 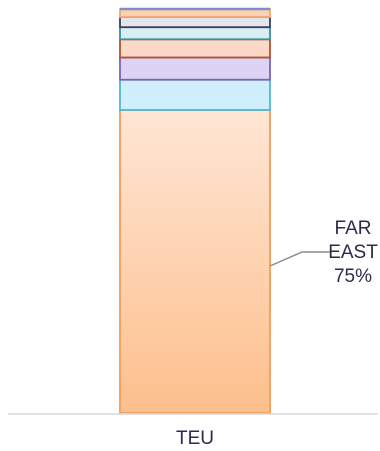 I want to click on annotation-line-3: 75%, so click(x=353, y=276).